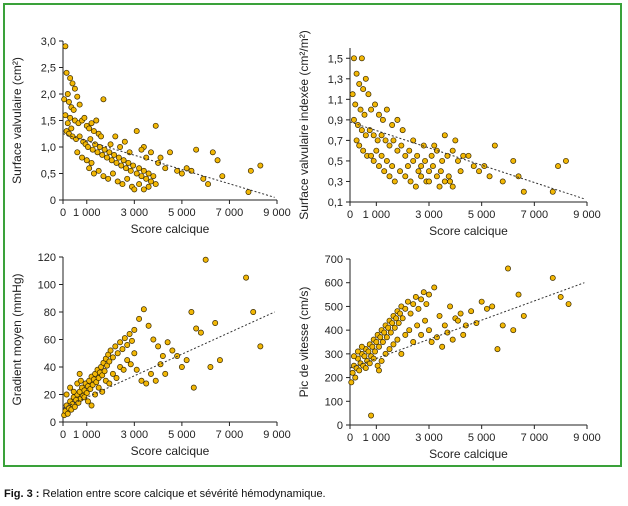 The image size is (628, 506). I want to click on y-axis-label: Gradient moyen (mmHg), so click(17, 339).